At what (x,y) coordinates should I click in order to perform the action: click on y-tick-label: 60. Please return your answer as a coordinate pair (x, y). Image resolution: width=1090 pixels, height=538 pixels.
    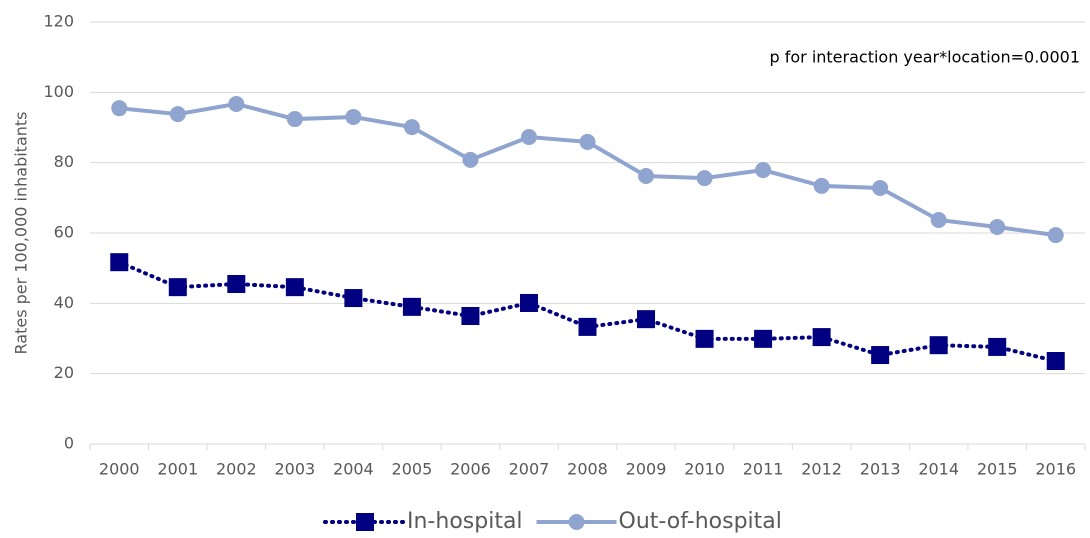
    Looking at the image, I should click on (64, 232).